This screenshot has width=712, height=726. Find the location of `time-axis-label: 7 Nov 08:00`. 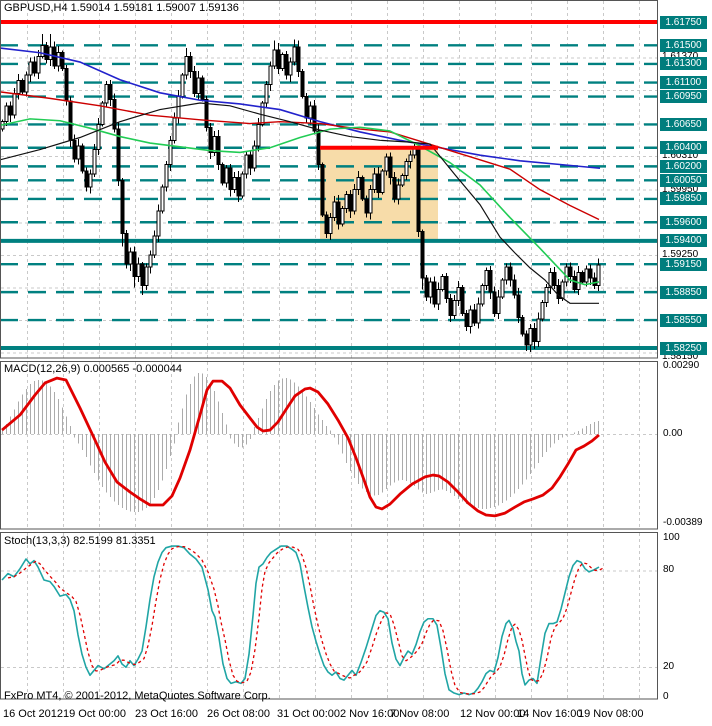

time-axis-label: 7 Nov 08:00 is located at coordinates (420, 714).